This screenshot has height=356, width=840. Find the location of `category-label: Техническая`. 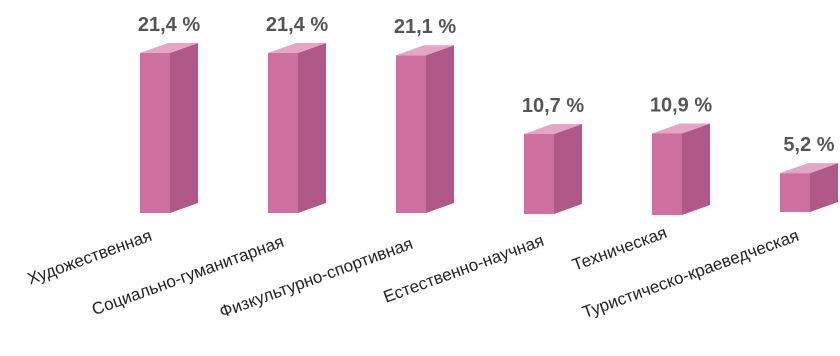

category-label: Техническая is located at coordinates (620, 249).